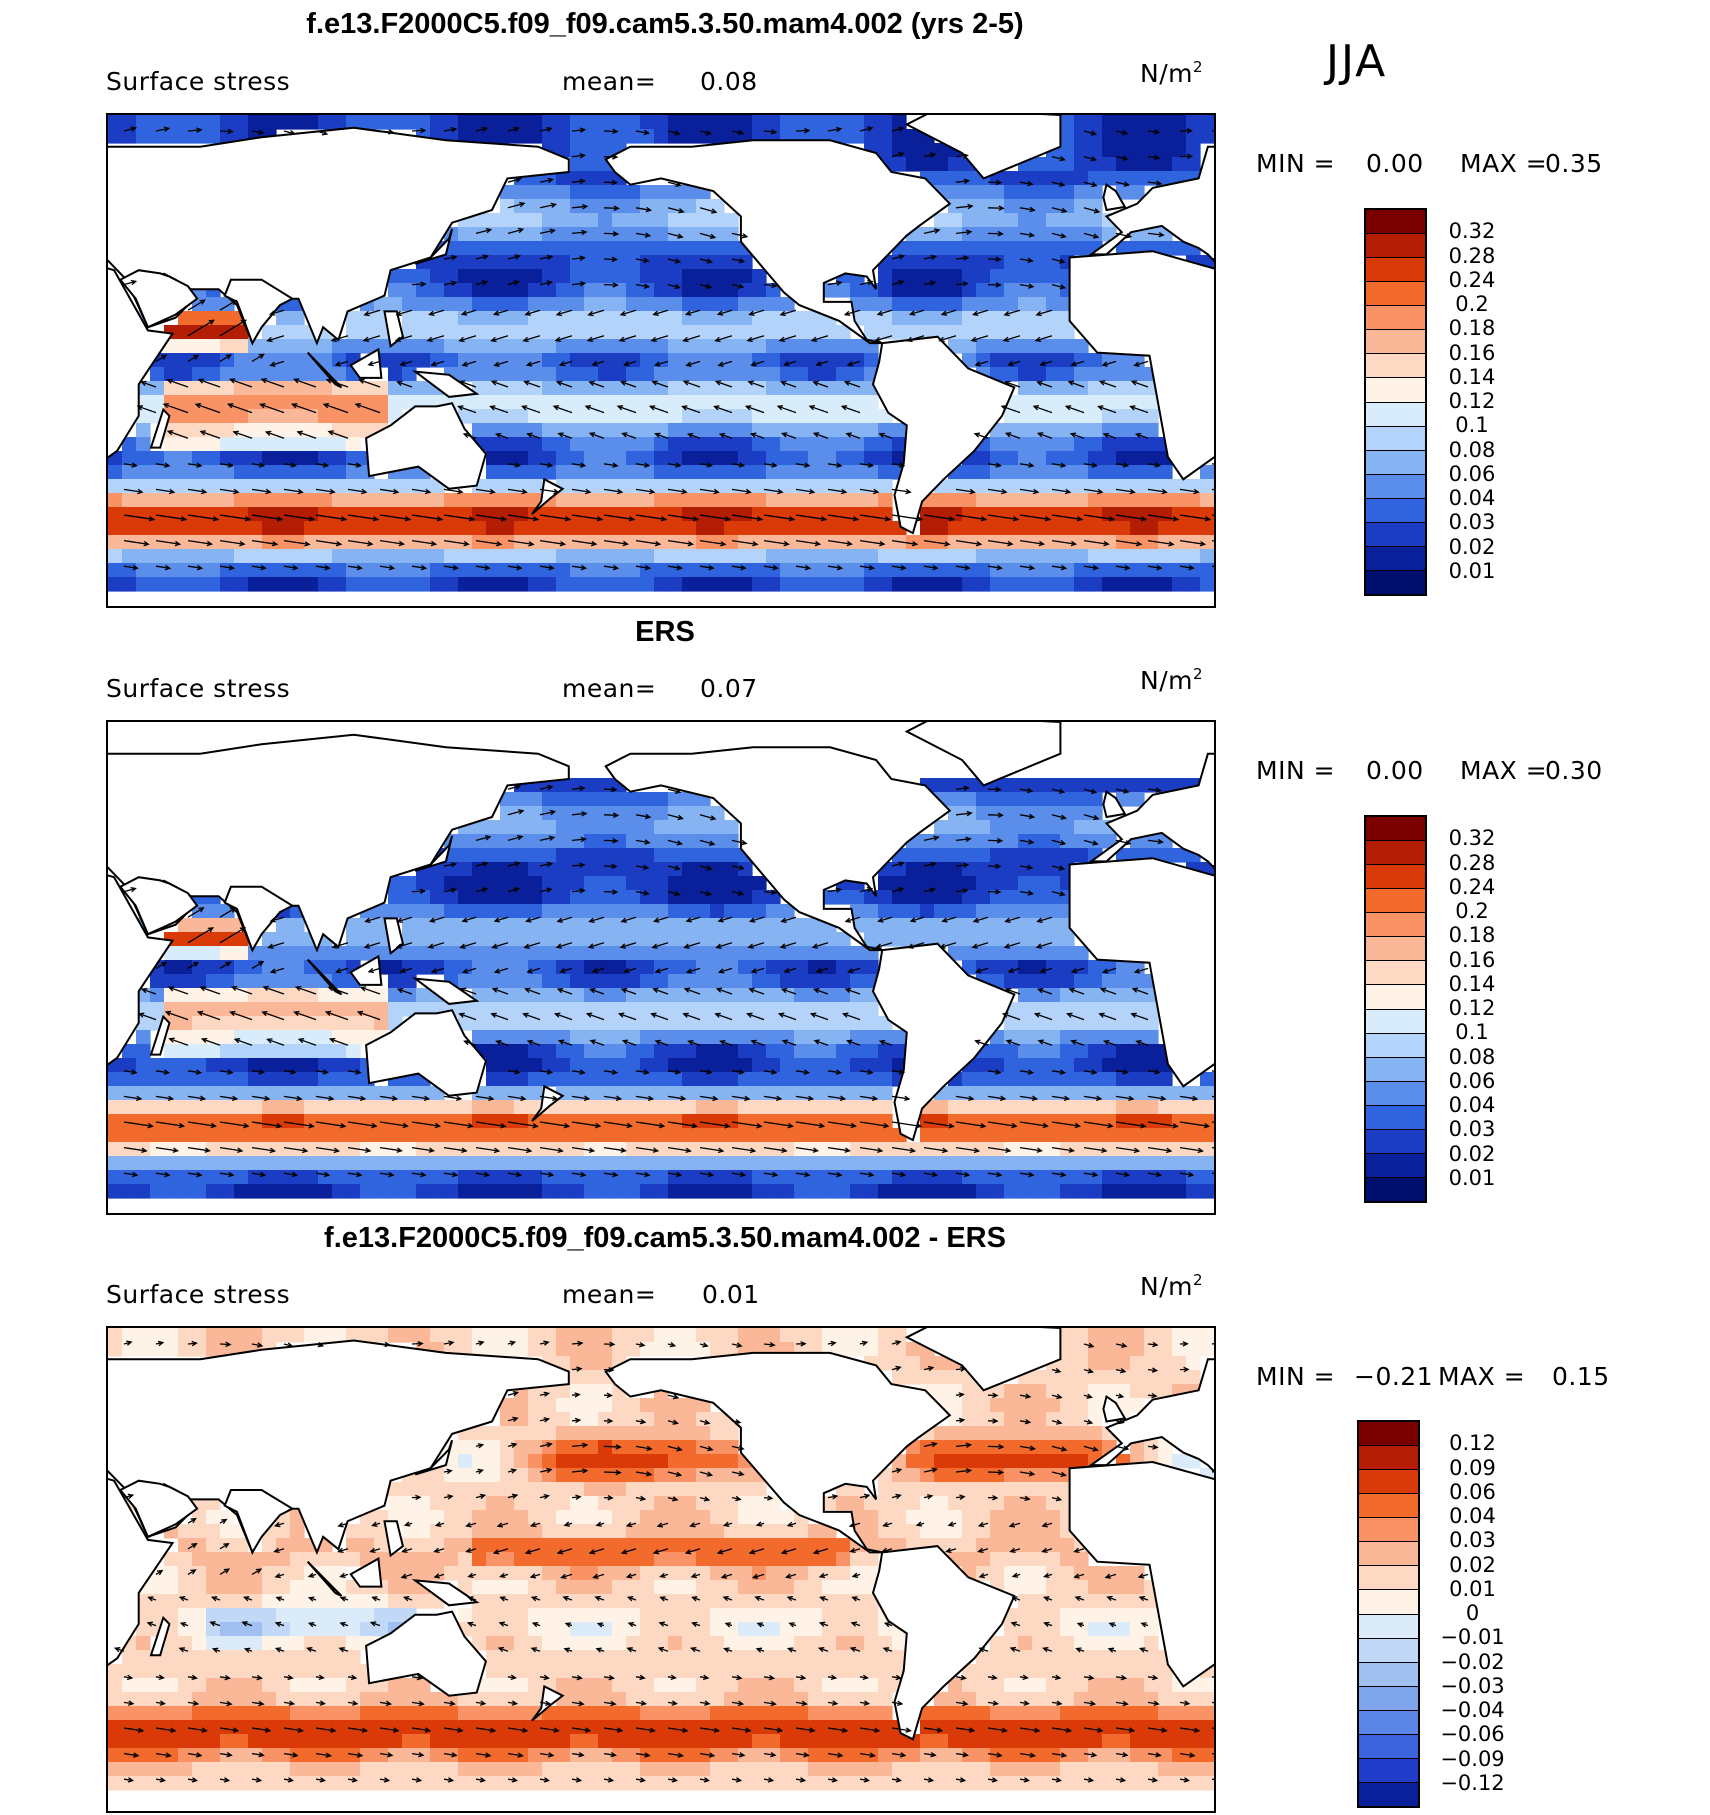  I want to click on panel-1-colorbar, so click(1395, 402).